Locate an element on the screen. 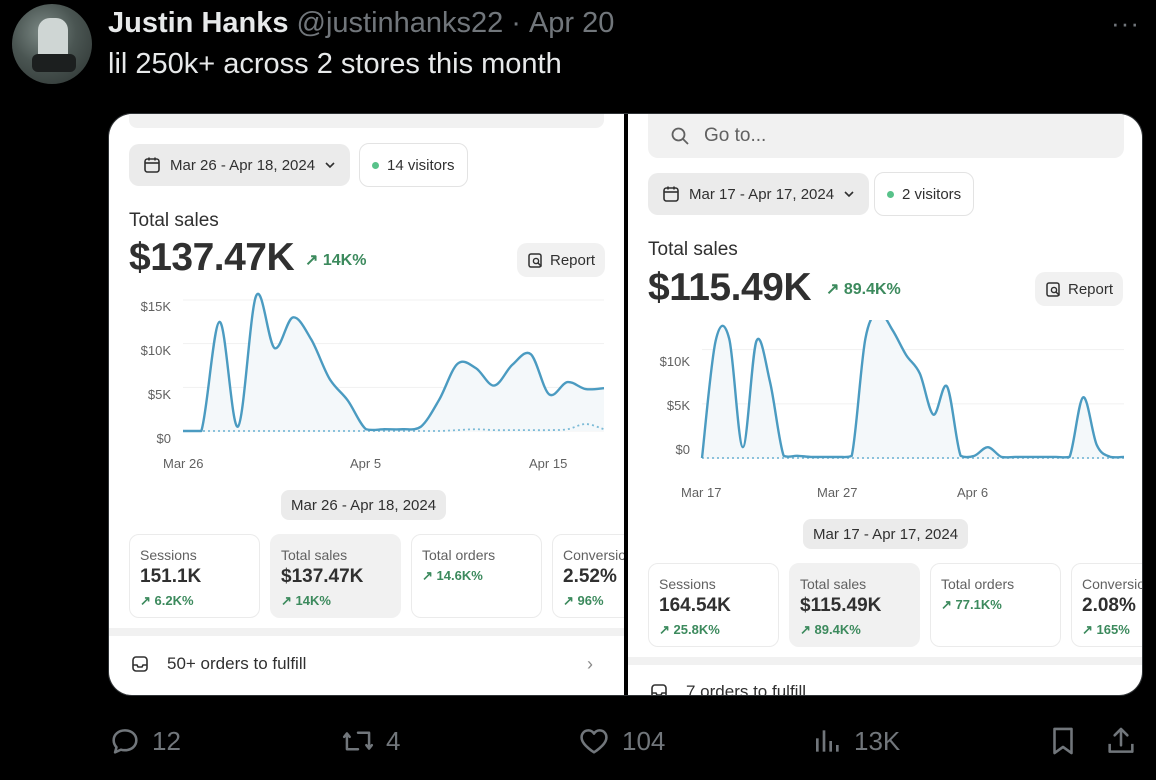  metric-value: 2.08% is located at coordinates (1109, 605).